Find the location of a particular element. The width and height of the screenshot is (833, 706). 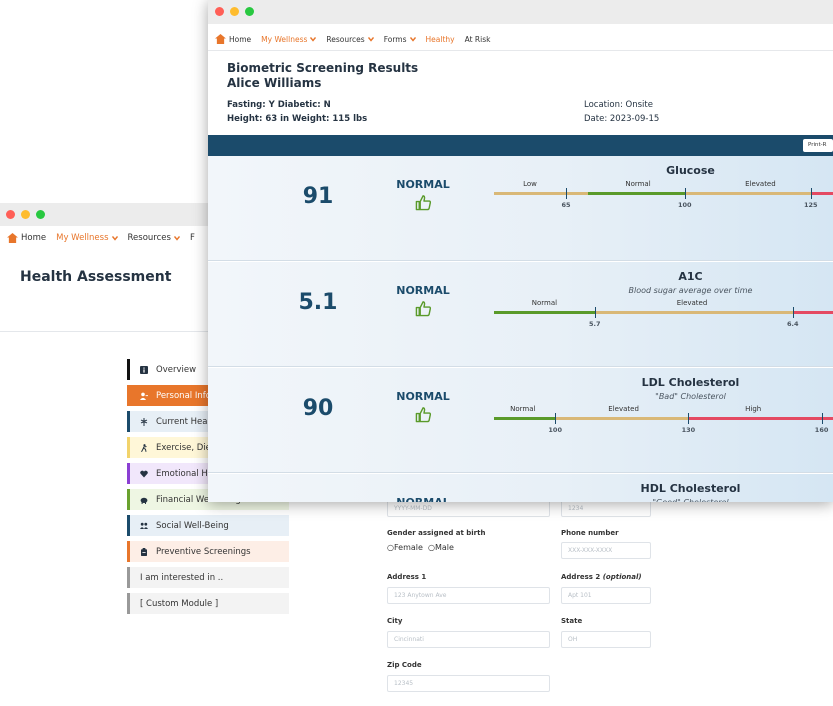

address2-field: Apt 101 is located at coordinates (606, 595).